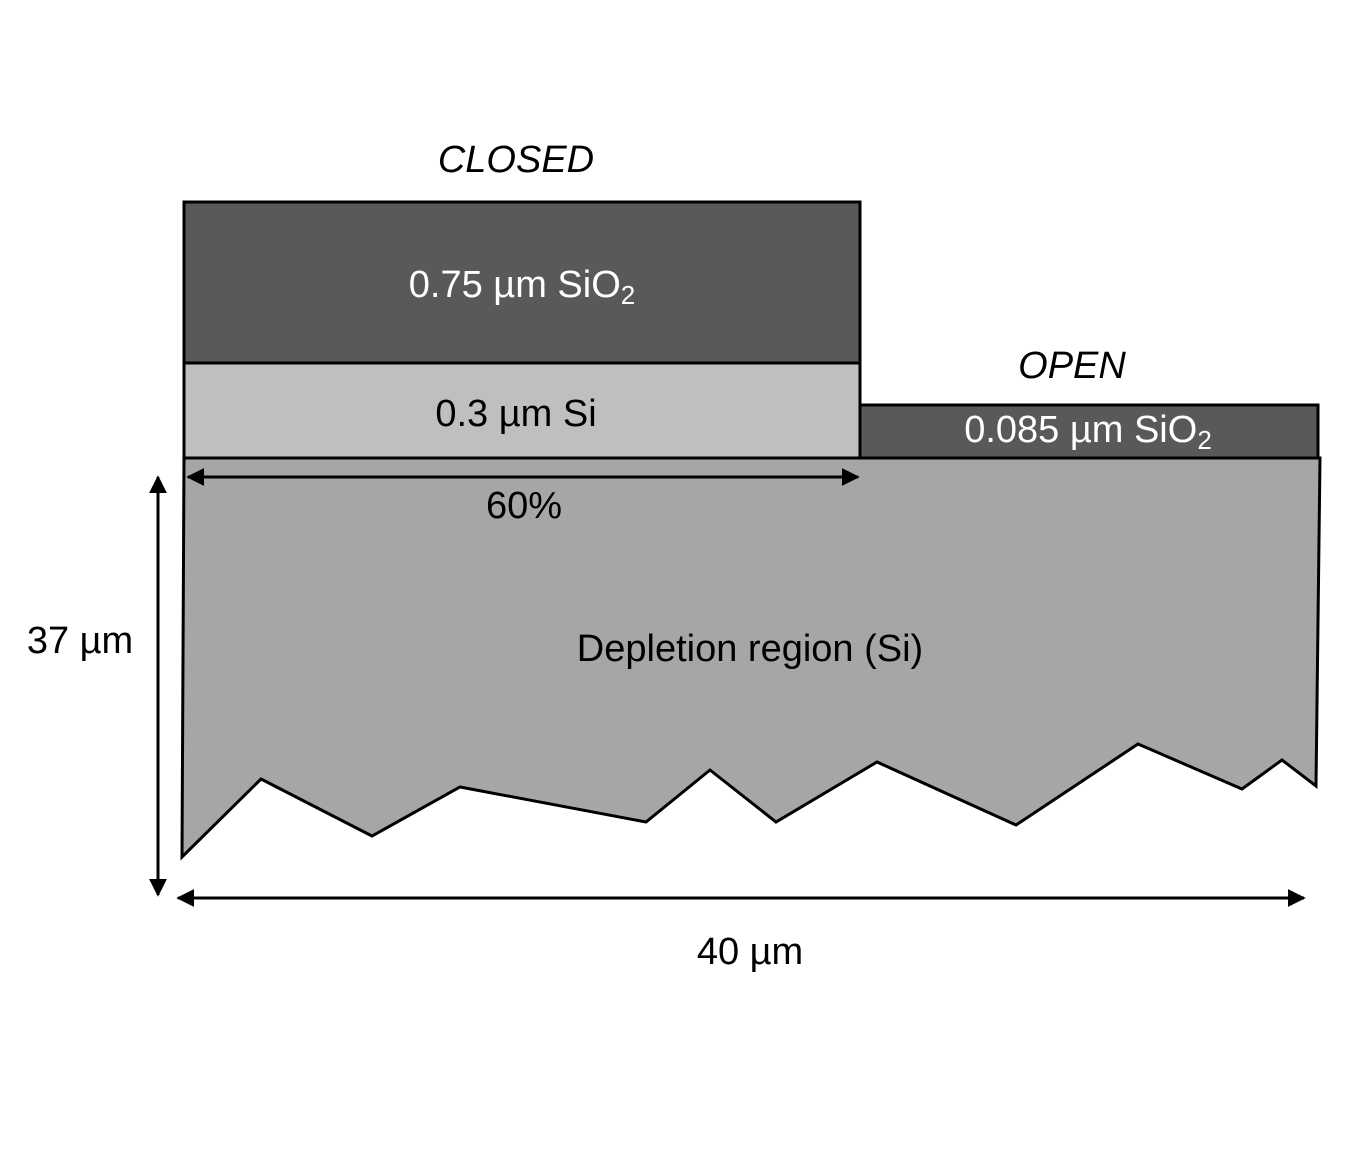 This screenshot has height=1166, width=1368. I want to click on width-label: 40 µm, so click(750, 952).